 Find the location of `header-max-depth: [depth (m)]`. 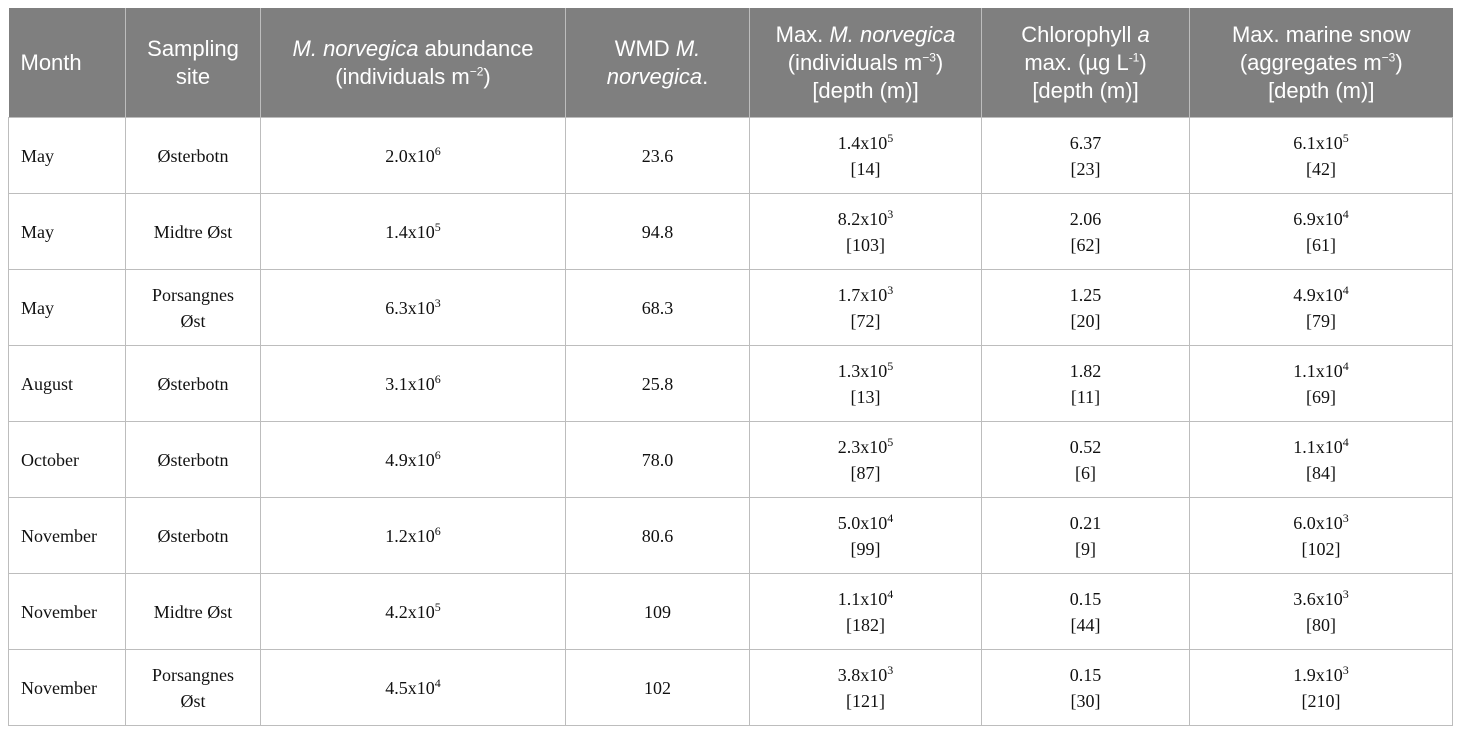

header-max-depth: [depth (m)] is located at coordinates (865, 90).